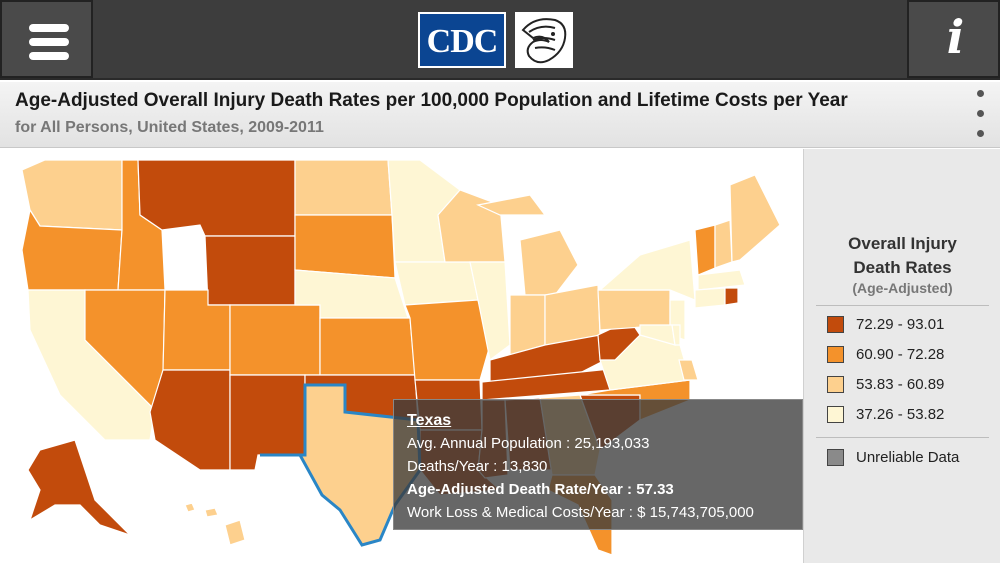 This screenshot has height=563, width=1000. Describe the element at coordinates (544, 40) in the screenshot. I see `hhs-eagle-logo` at that location.